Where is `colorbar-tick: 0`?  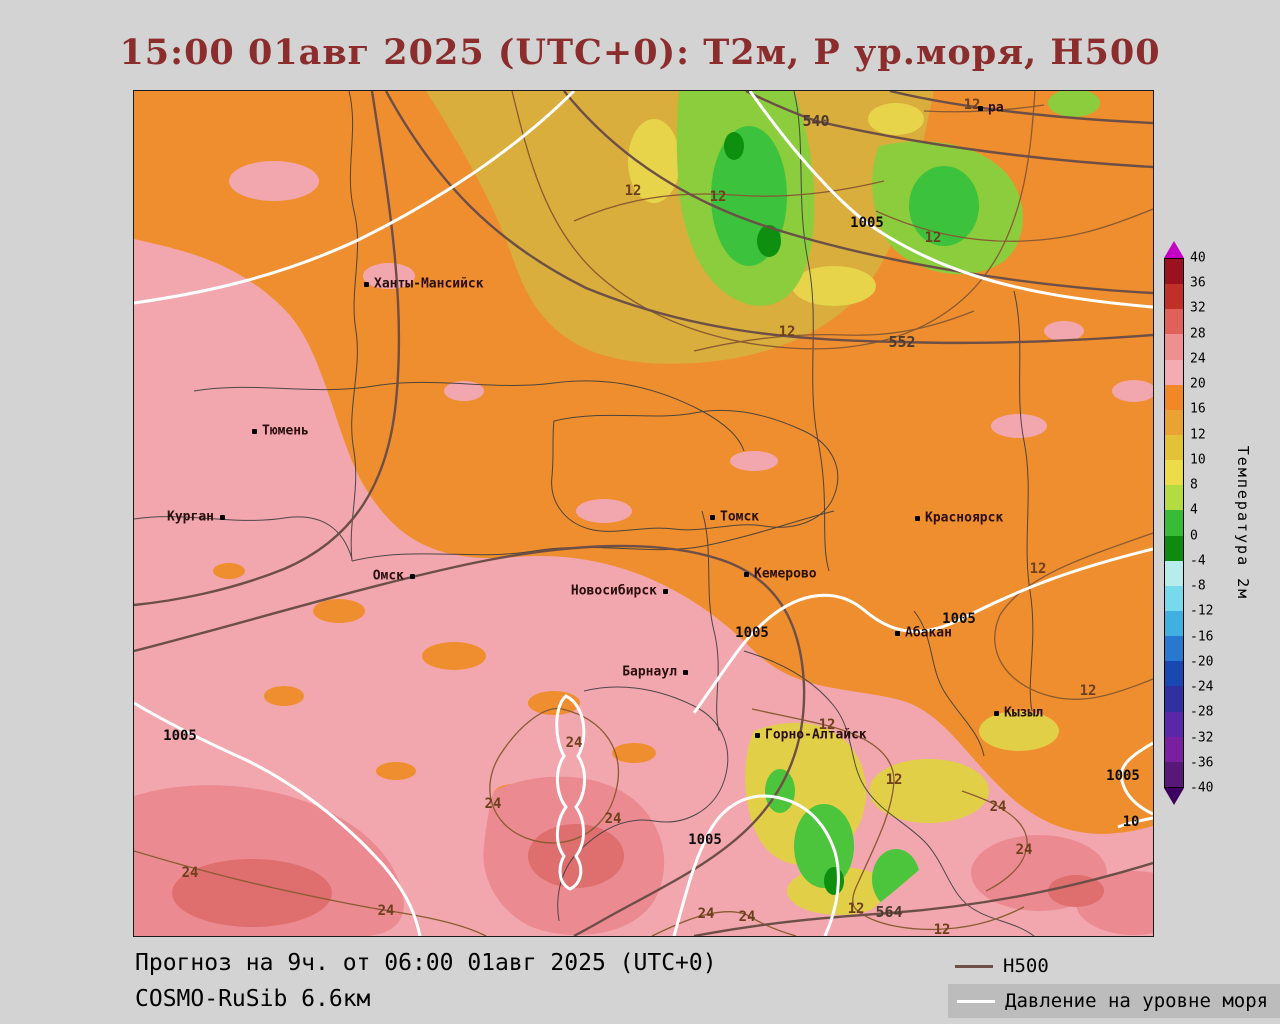
colorbar-tick: 0 is located at coordinates (1194, 536).